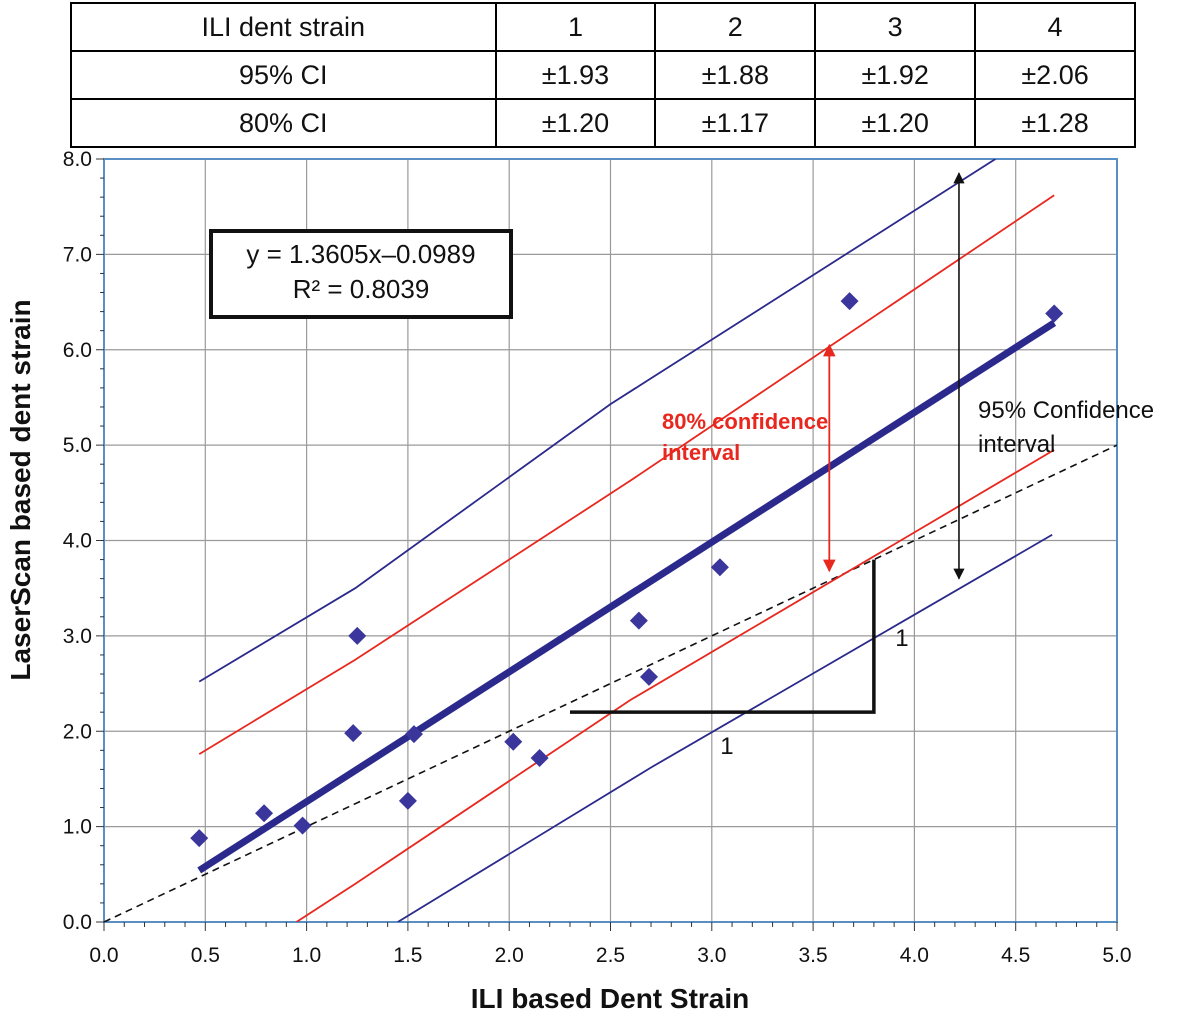 This screenshot has height=1017, width=1196. I want to click on slope-triangle, so click(722, 636).